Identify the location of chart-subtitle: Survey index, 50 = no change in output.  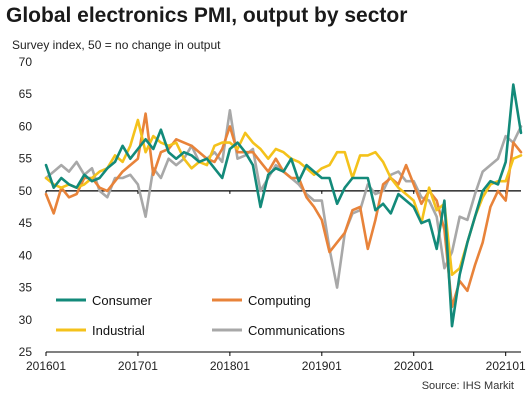
(116, 45).